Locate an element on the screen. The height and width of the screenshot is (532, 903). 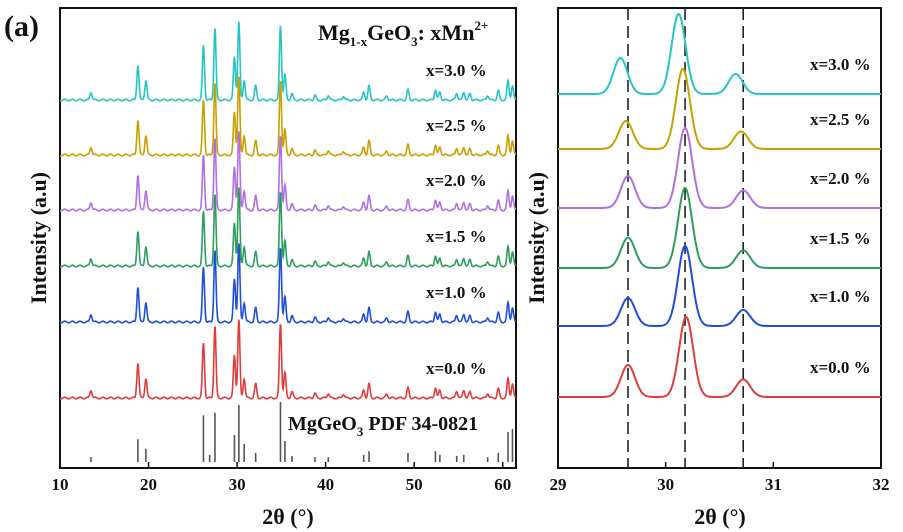
left-series-label: x=0.0 % is located at coordinates (456, 368).